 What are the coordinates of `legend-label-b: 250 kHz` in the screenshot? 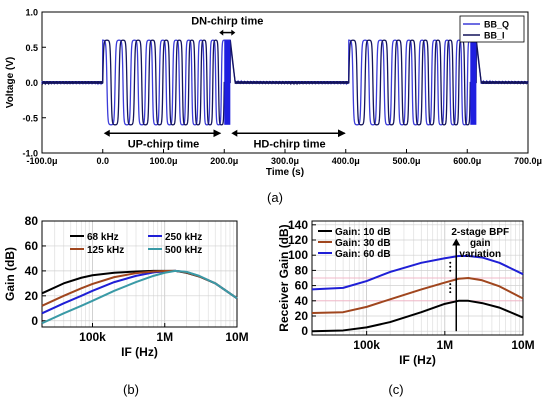 It's located at (183, 237).